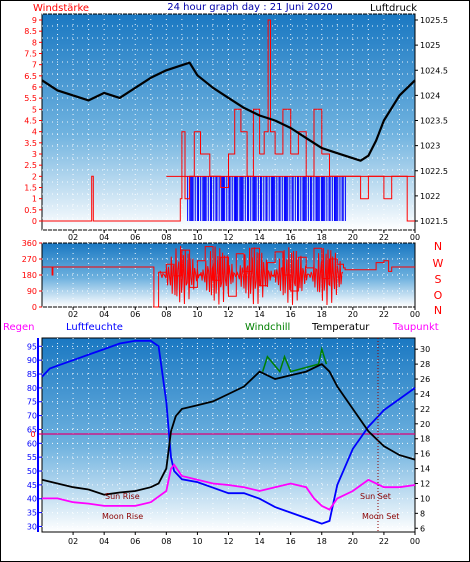 The height and width of the screenshot is (562, 470). Describe the element at coordinates (434, 171) in the screenshot. I see `y-right-tick-label-1022.5: 1022.5` at that location.